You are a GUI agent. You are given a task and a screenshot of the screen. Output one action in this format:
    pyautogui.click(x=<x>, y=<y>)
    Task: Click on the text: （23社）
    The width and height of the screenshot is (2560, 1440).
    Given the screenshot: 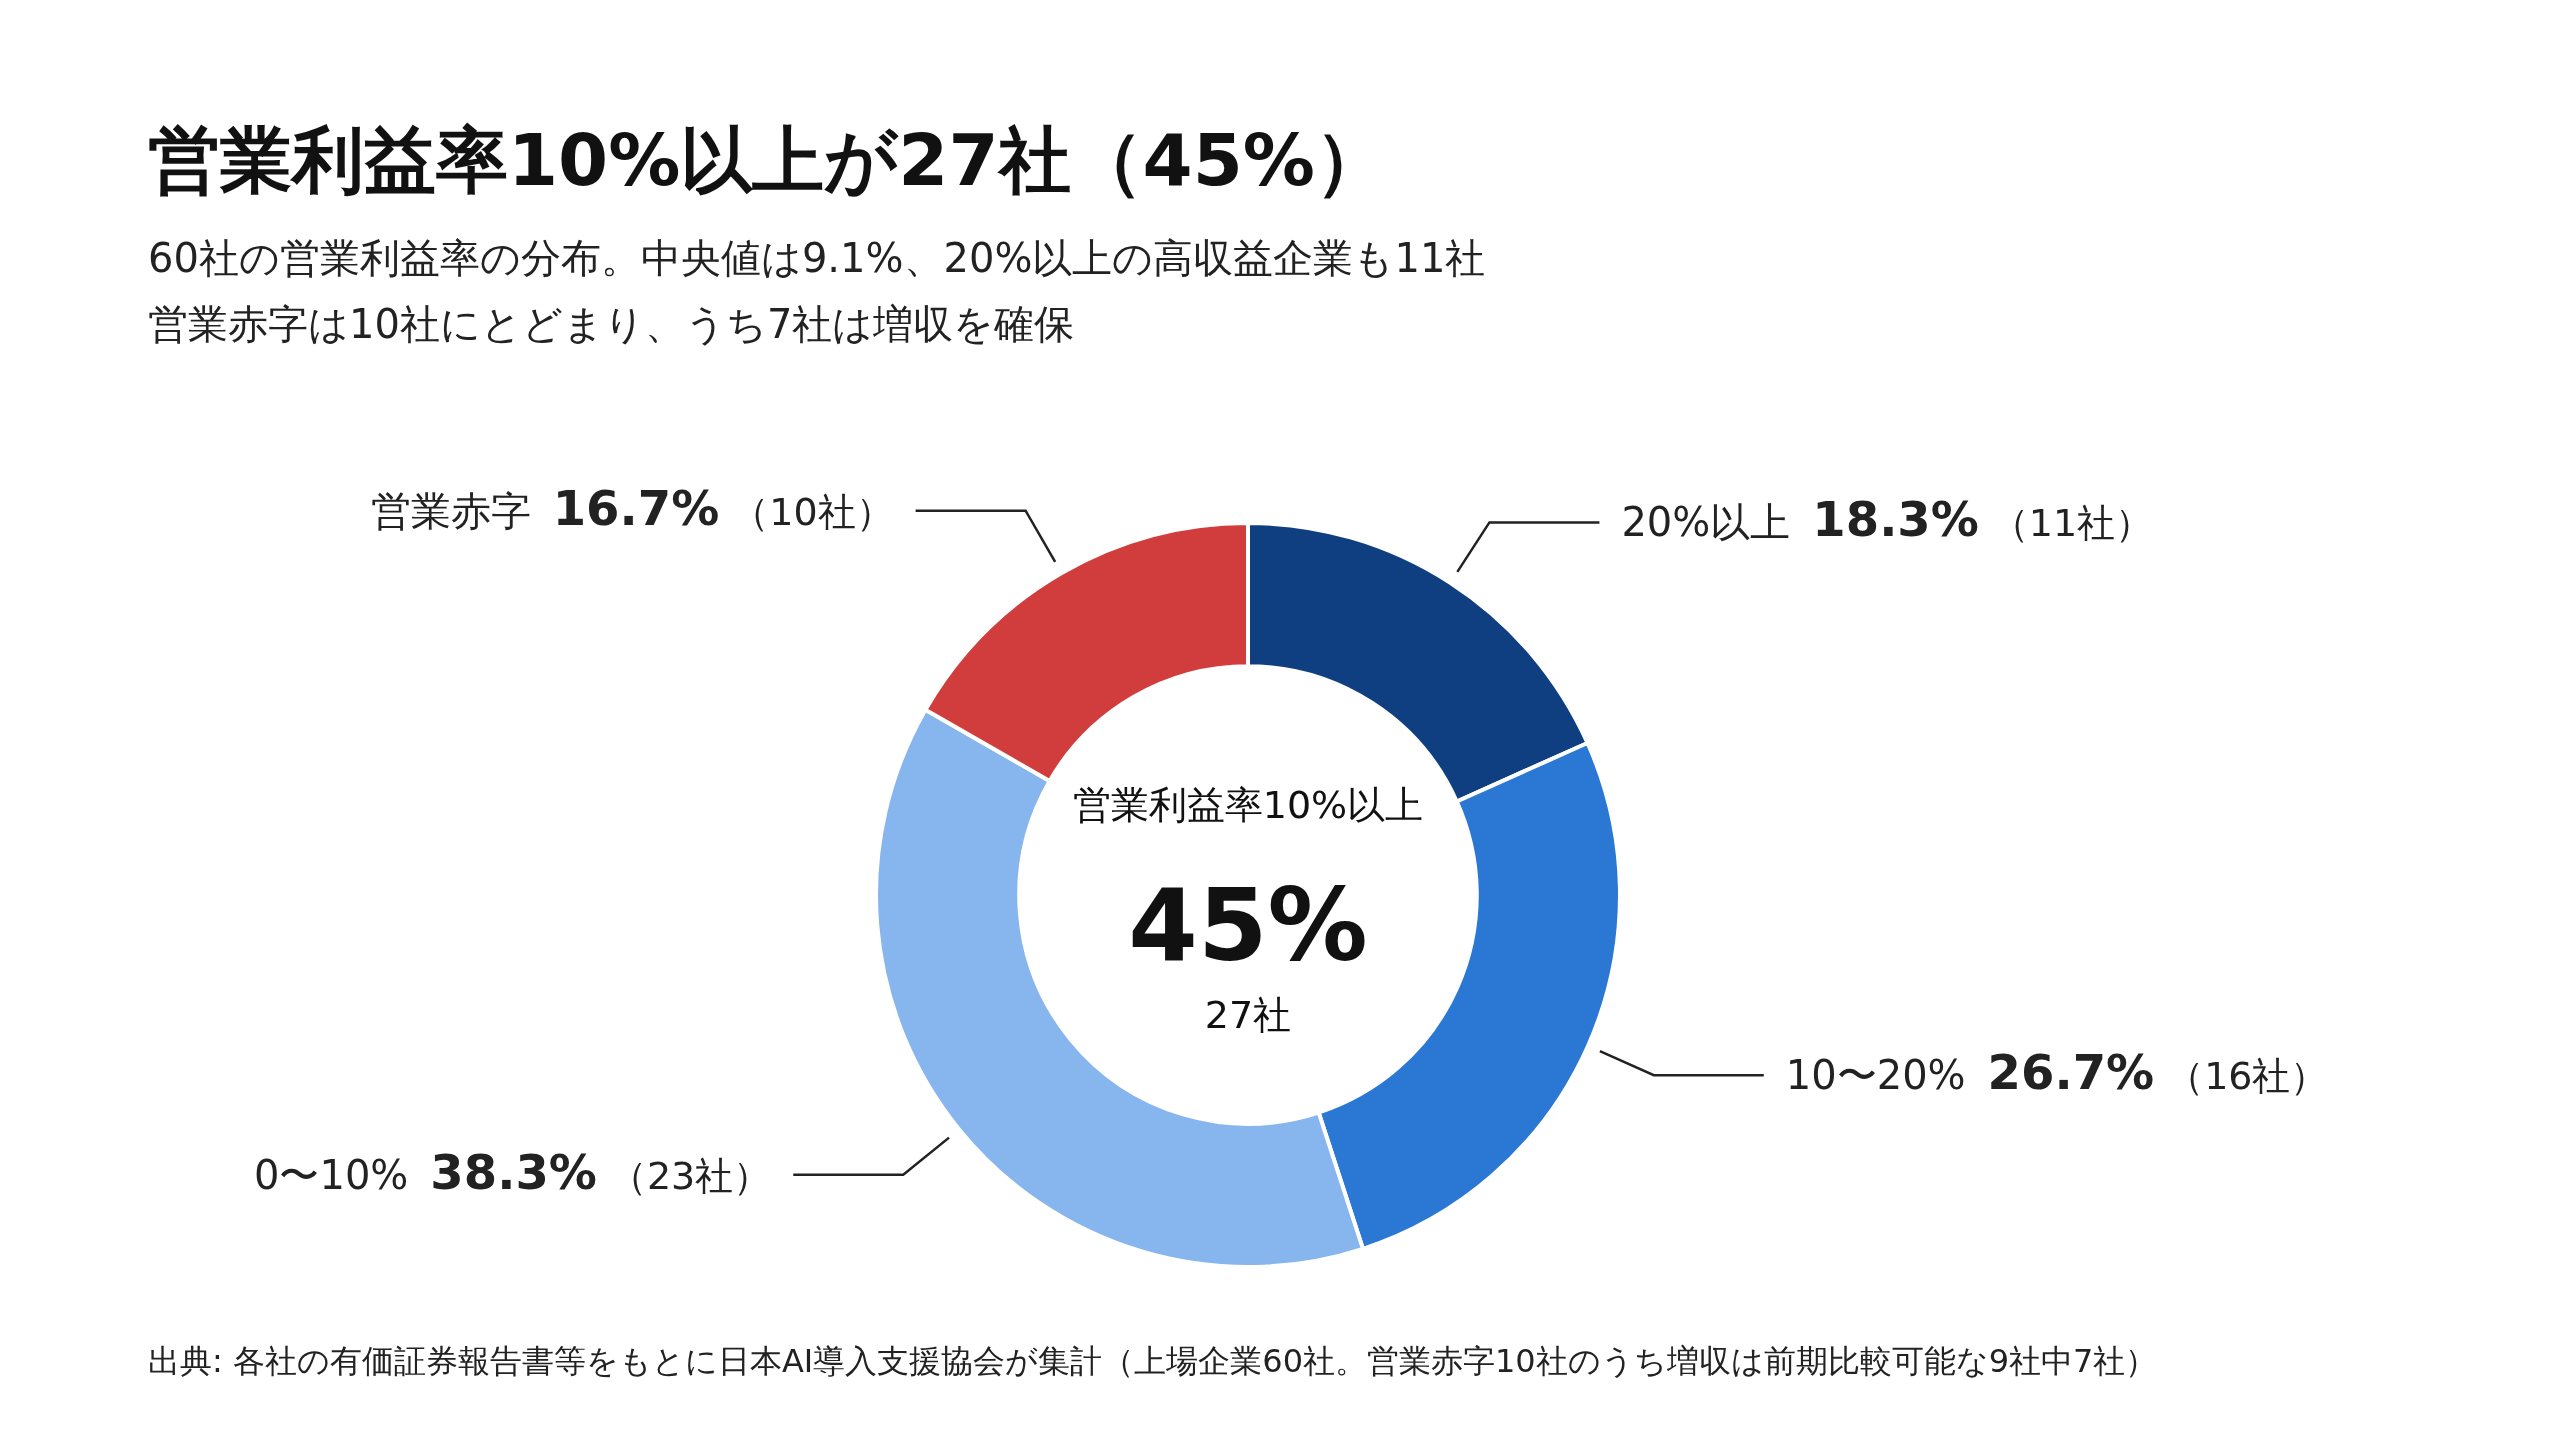 What is the action you would take?
    pyautogui.click(x=690, y=1175)
    